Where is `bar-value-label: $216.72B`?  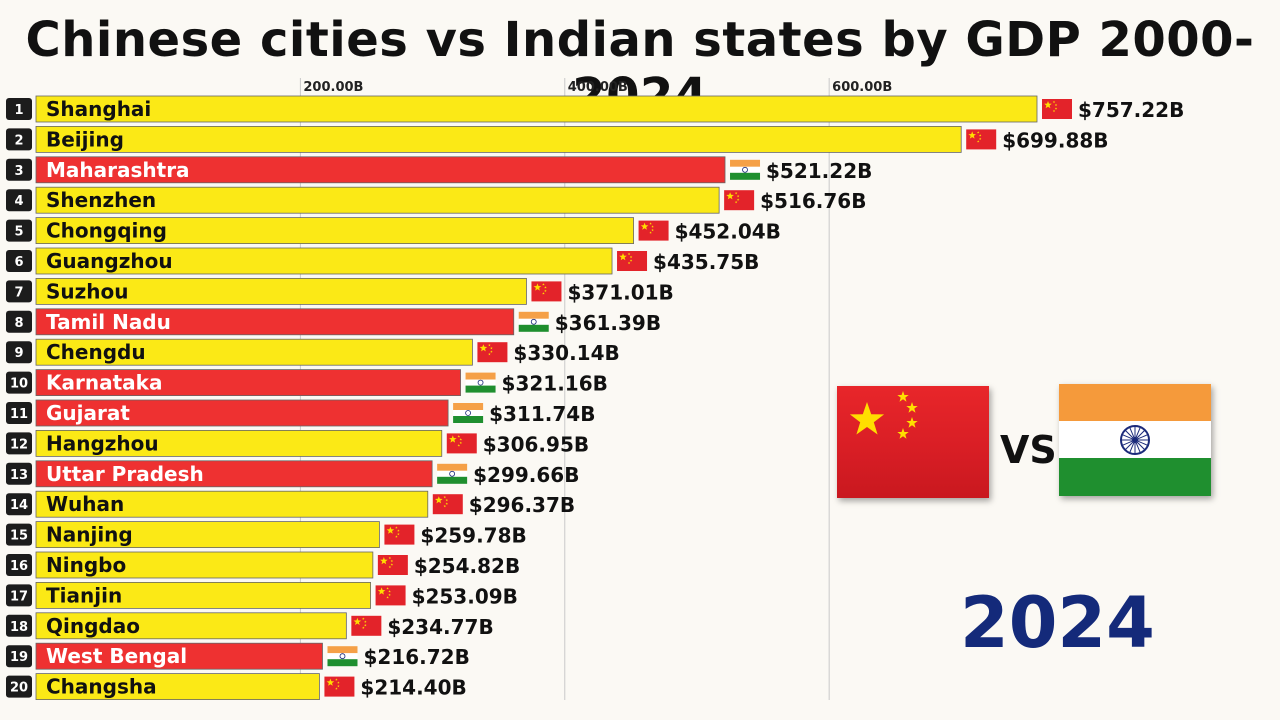 bar-value-label: $216.72B is located at coordinates (416, 657).